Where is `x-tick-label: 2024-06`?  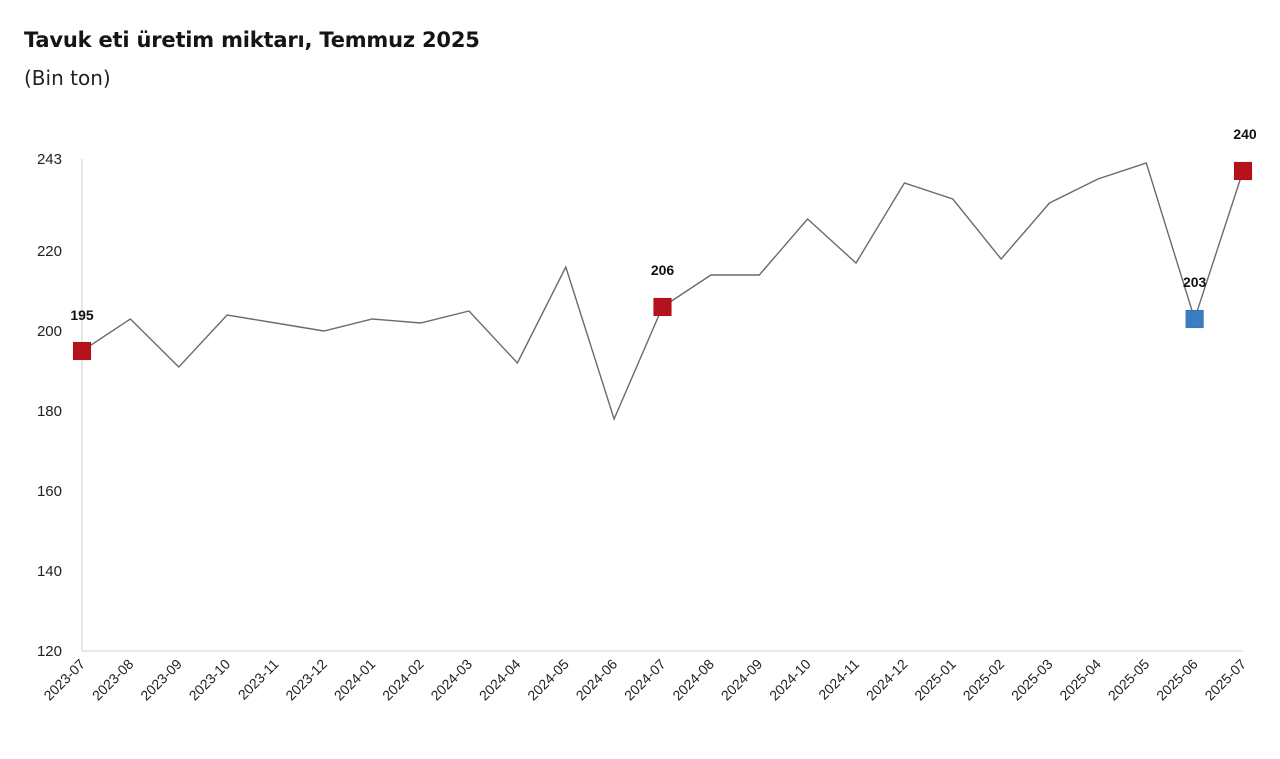 x-tick-label: 2024-06 is located at coordinates (597, 680).